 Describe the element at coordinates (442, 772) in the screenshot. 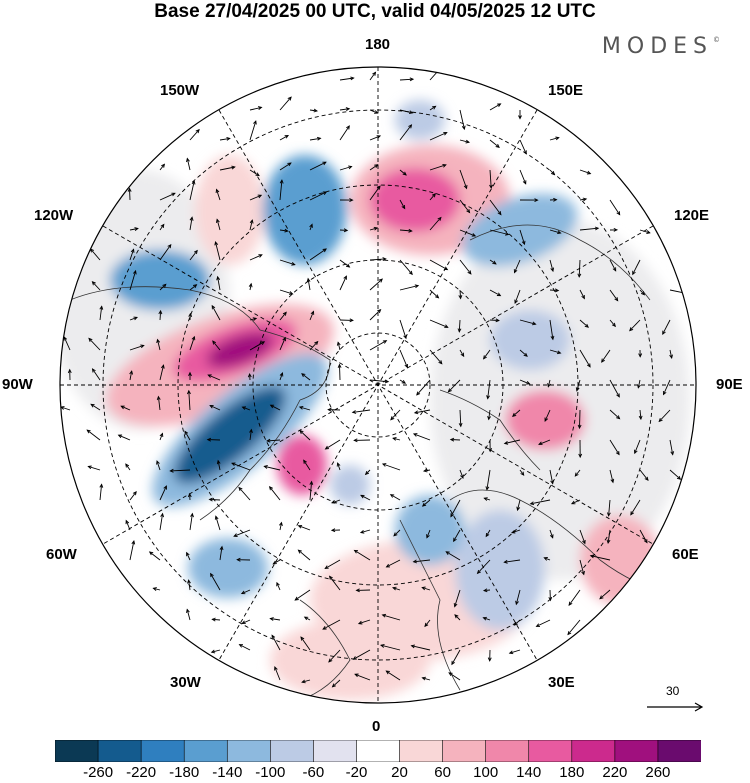

I see `colorbar-tick-label: 60` at that location.